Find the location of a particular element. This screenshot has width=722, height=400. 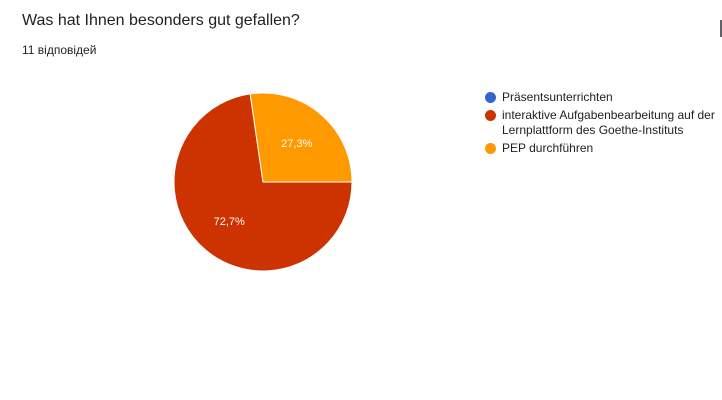

legend-item: PEP durchführen is located at coordinates (602, 148).